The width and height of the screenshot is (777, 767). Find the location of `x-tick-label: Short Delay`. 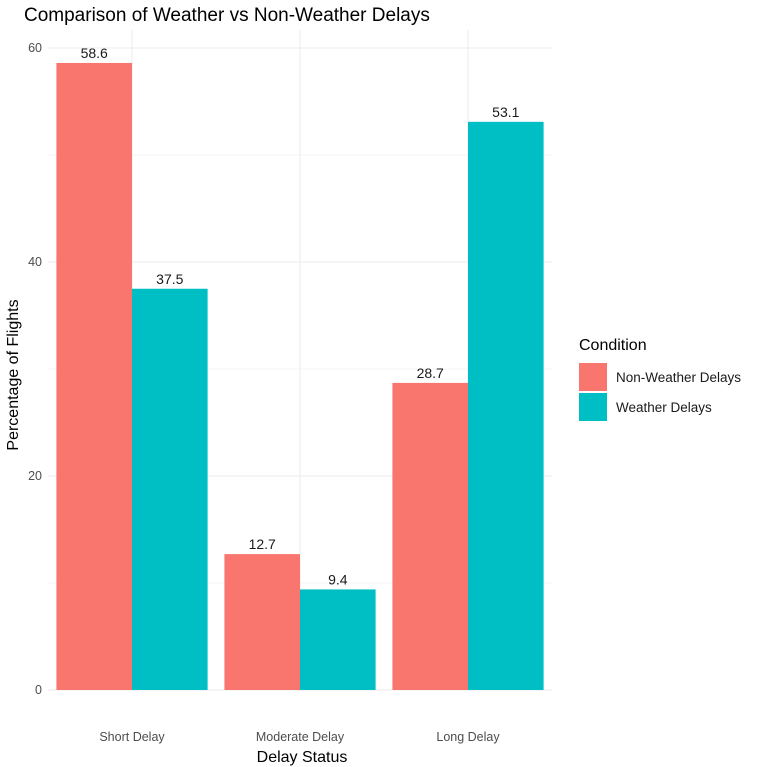

x-tick-label: Short Delay is located at coordinates (132, 737).